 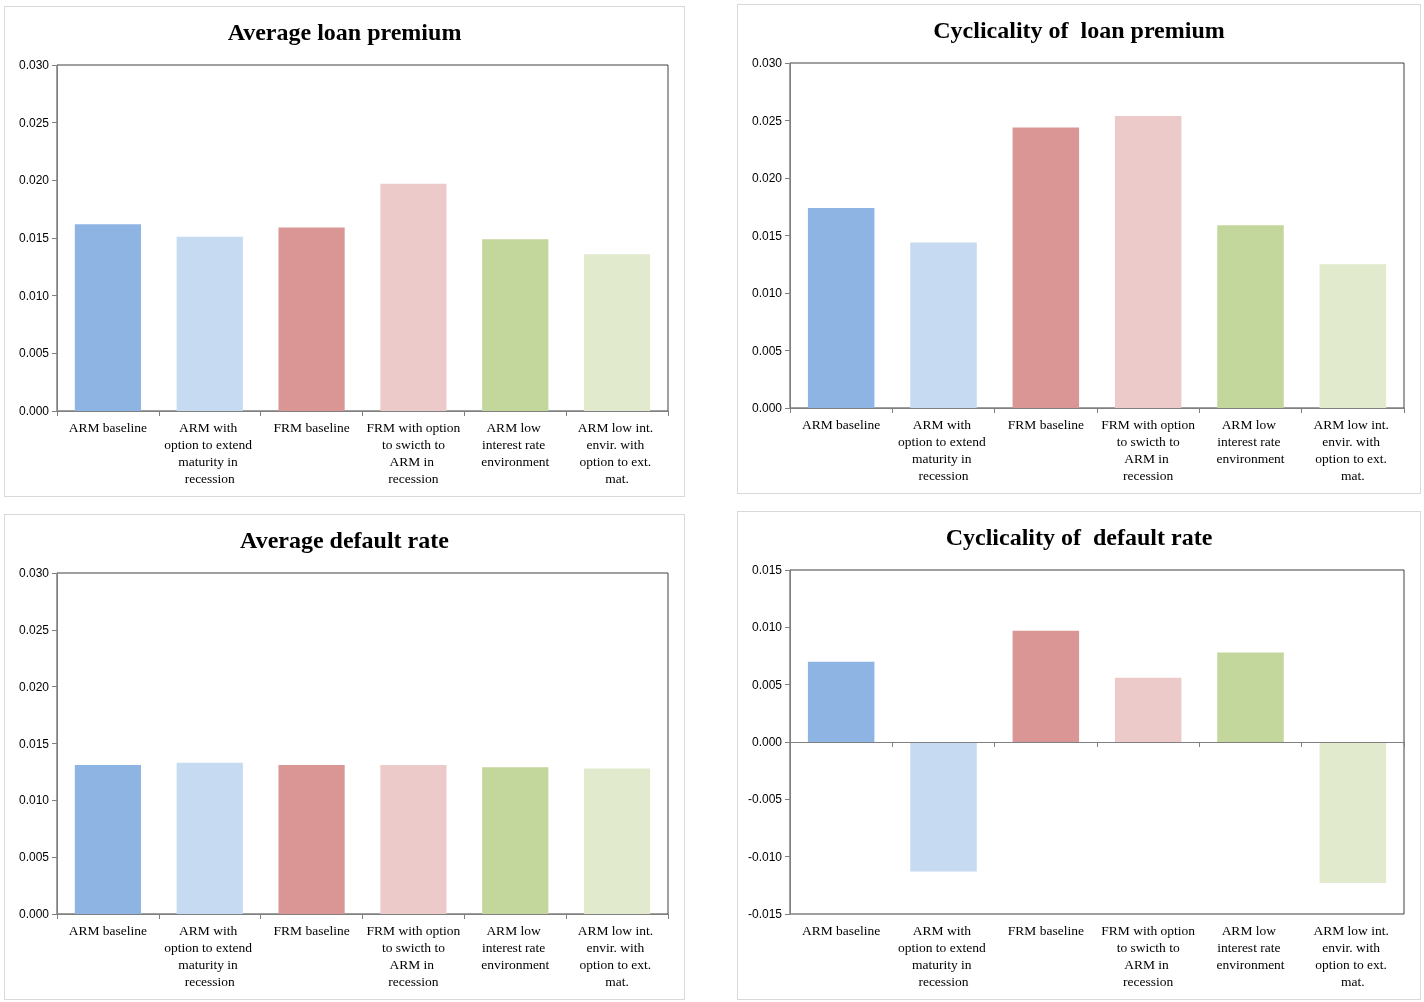 I want to click on chart-title: Average loan premium, so click(x=344, y=32).